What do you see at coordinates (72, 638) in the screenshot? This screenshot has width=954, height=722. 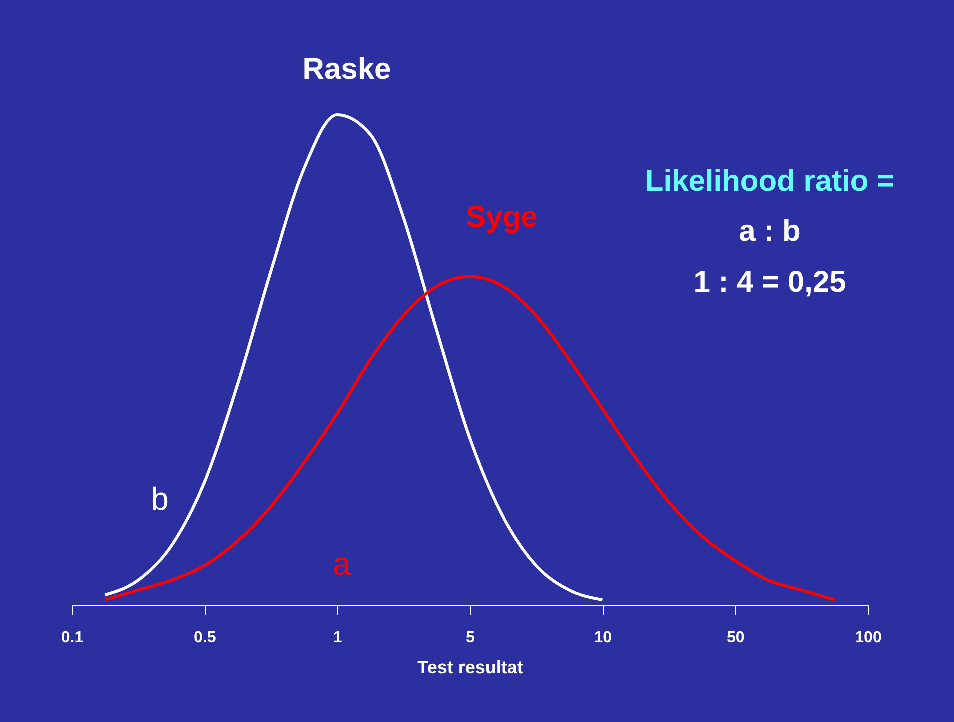 I see `x-tick-label: 0.1` at bounding box center [72, 638].